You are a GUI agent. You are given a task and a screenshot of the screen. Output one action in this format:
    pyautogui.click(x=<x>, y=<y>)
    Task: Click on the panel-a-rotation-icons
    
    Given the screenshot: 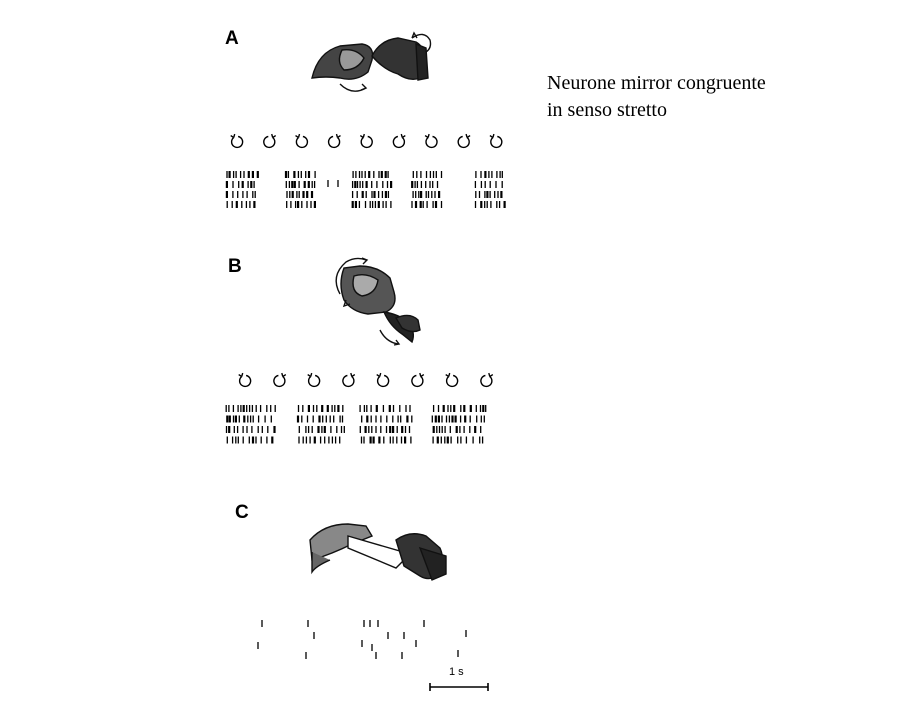 What is the action you would take?
    pyautogui.click(x=366, y=141)
    